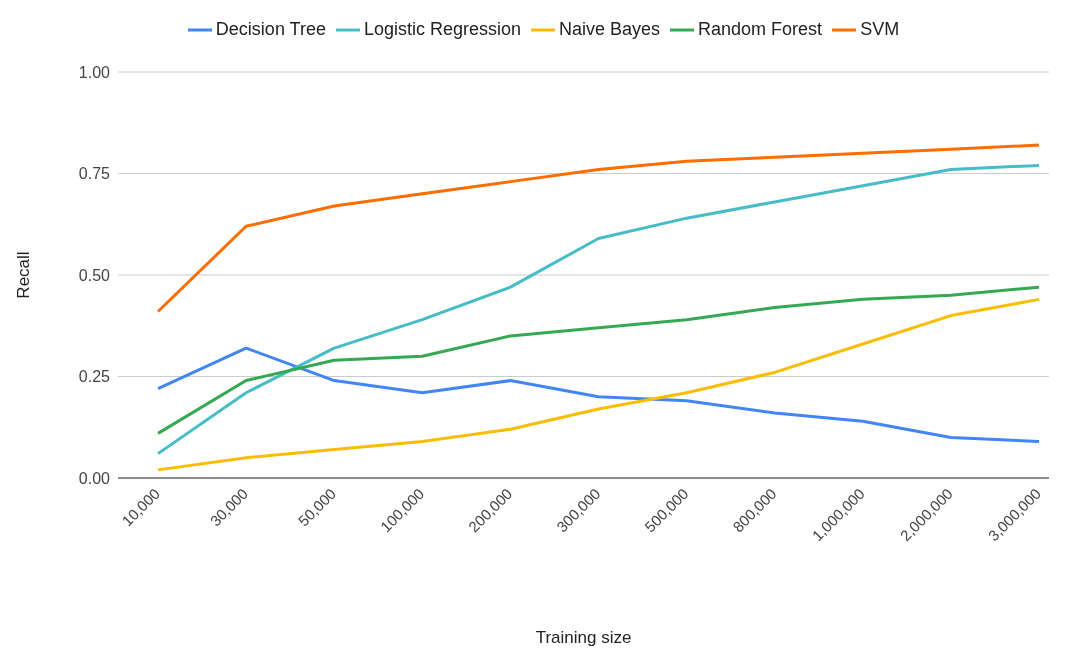 This screenshot has width=1082, height=655. I want to click on line-series, so click(598, 394).